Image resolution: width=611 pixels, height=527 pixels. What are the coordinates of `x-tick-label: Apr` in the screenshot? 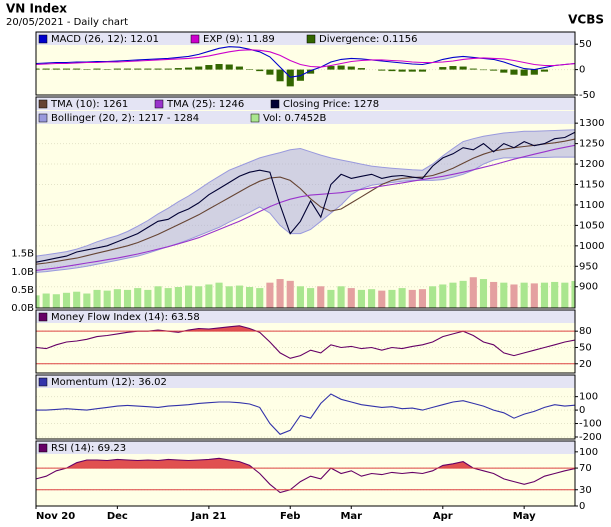 It's located at (443, 516).